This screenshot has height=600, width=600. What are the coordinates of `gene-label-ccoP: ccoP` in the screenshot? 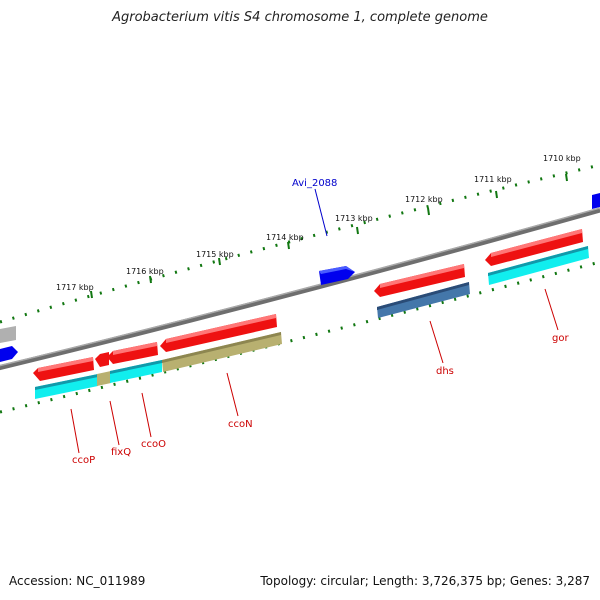 It's located at (83, 460).